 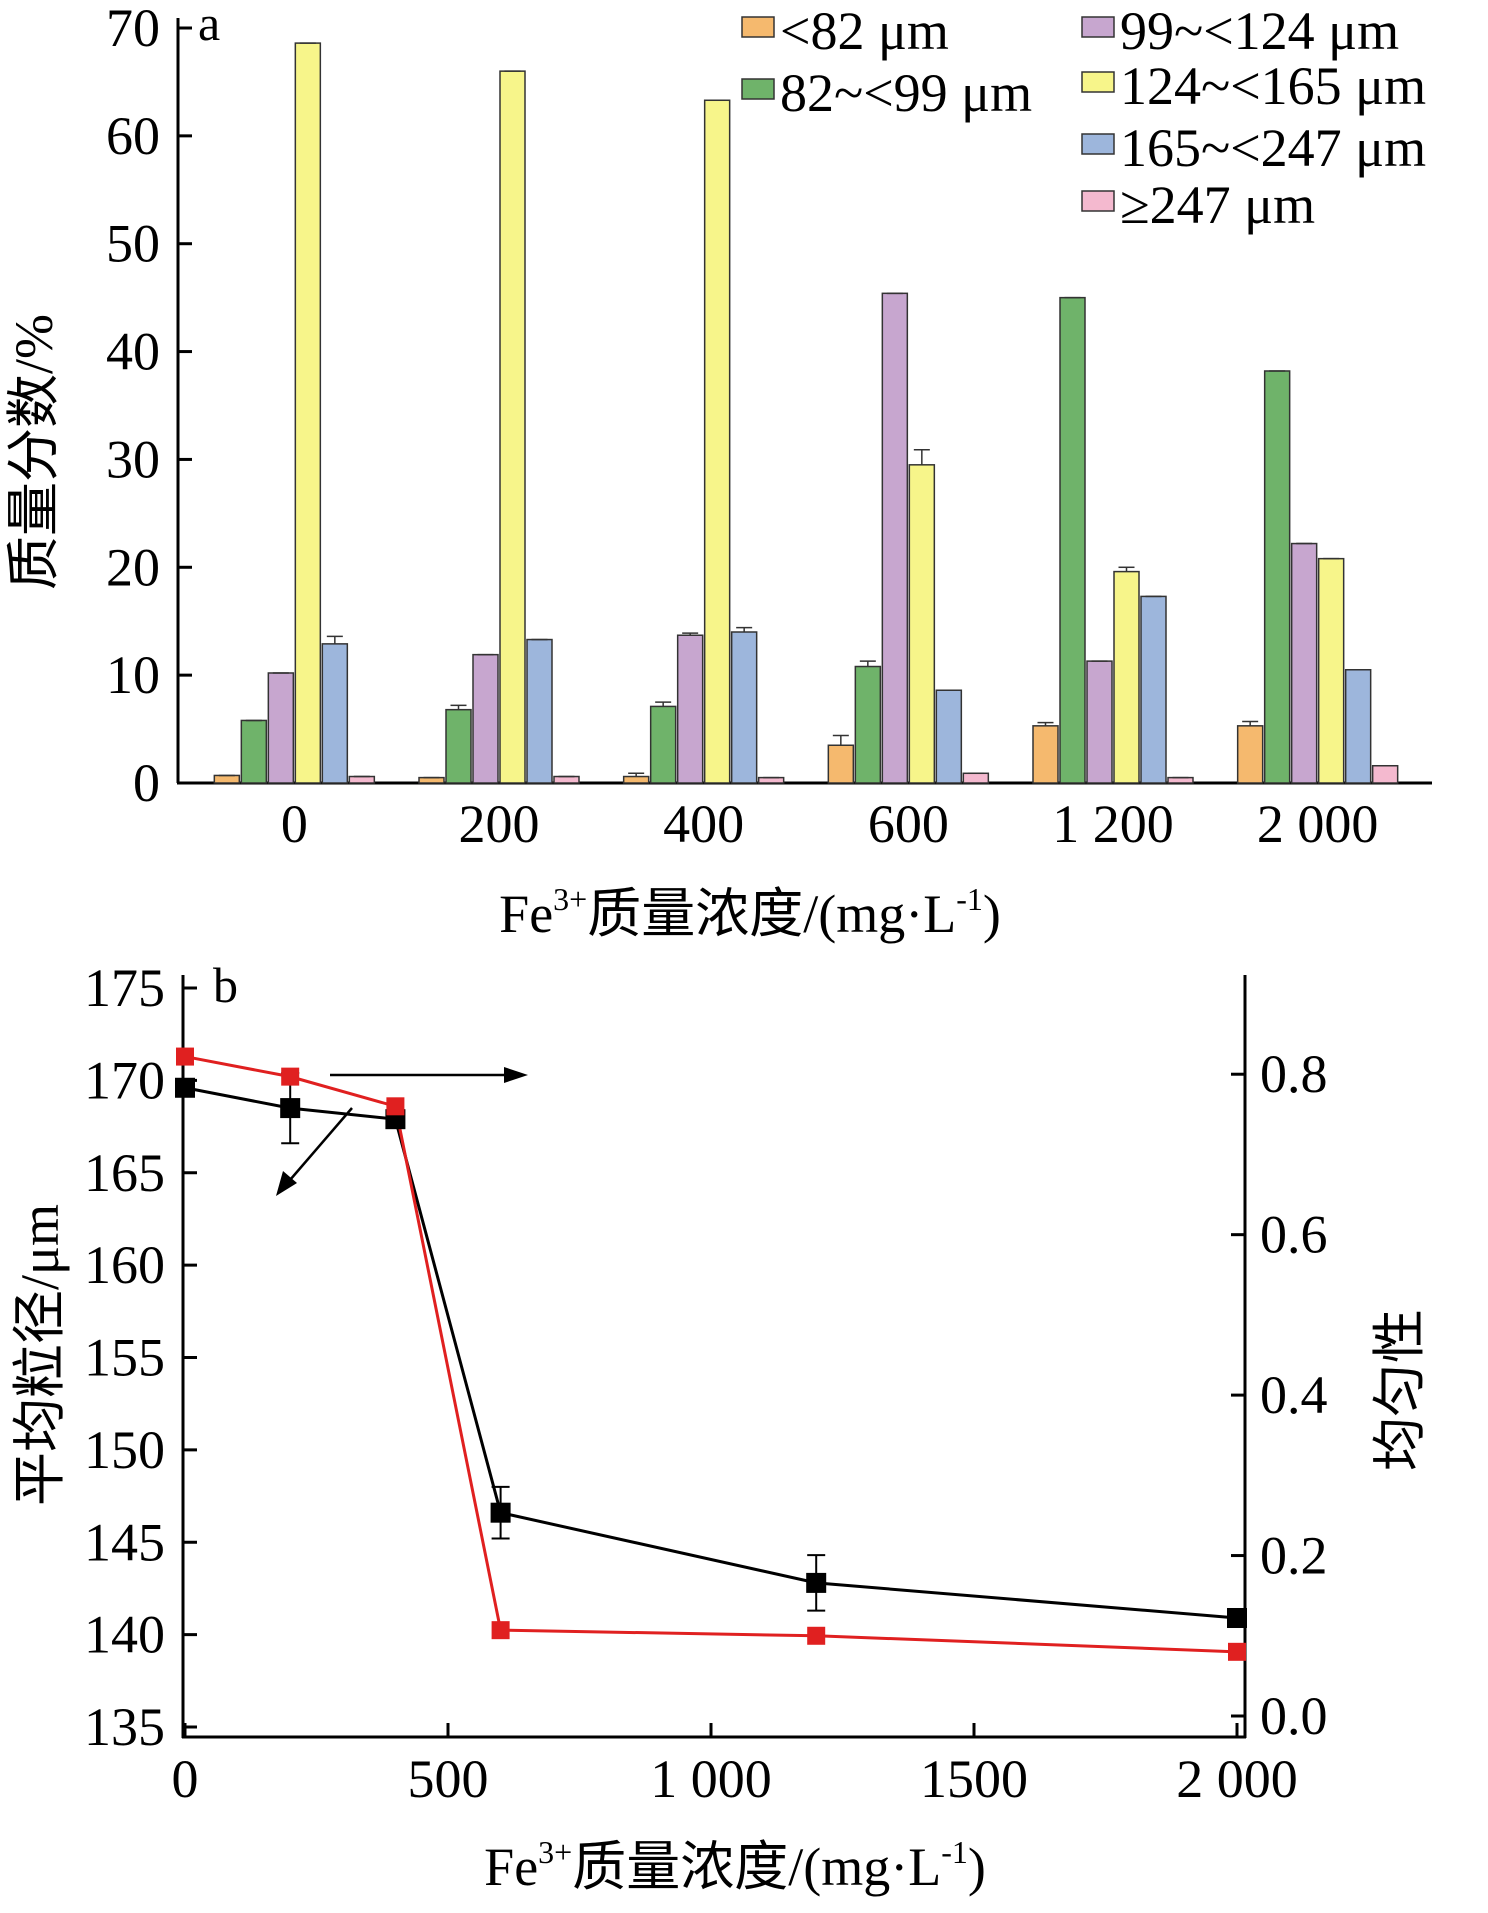 I want to click on left-y-tick-label-170: 170, so click(x=124, y=1080).